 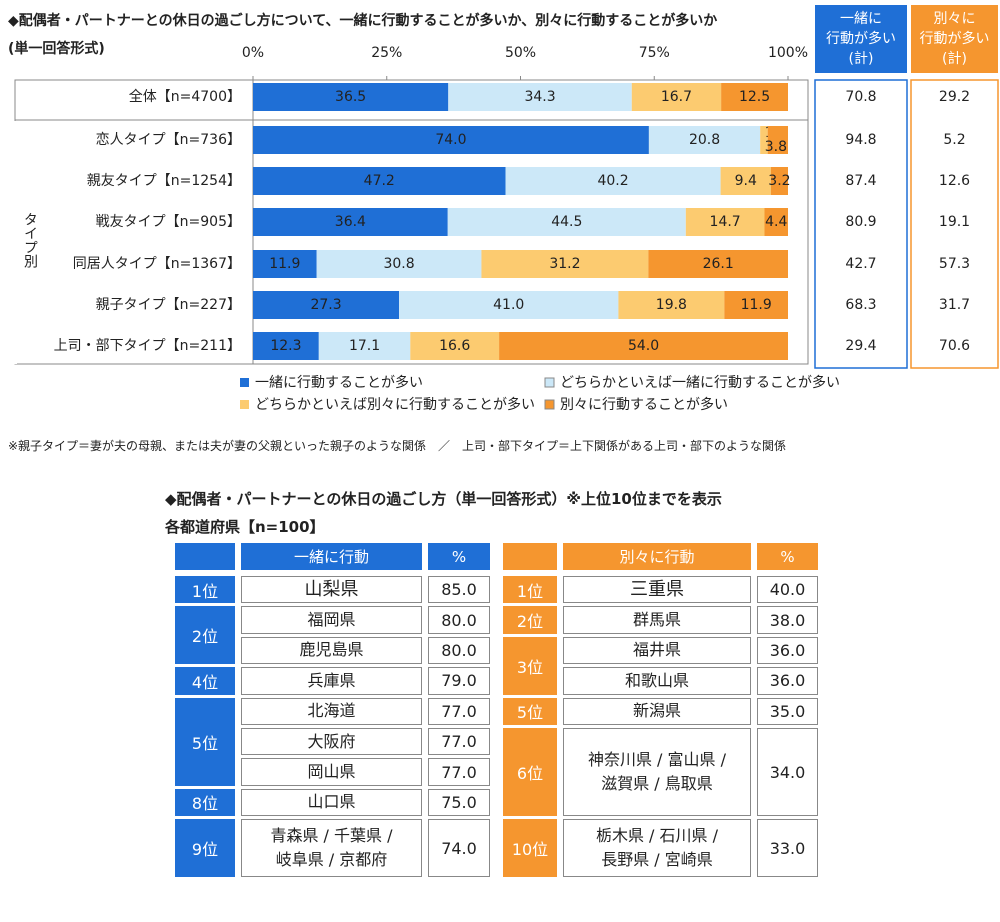 I want to click on data-label: 14.7, so click(x=725, y=222).